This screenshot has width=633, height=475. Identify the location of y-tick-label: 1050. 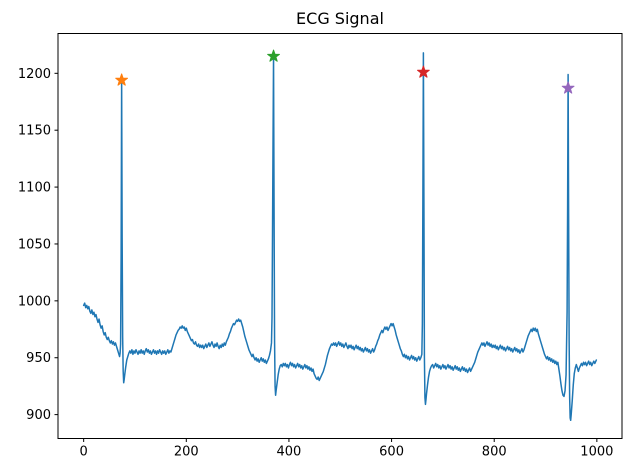
(34, 244).